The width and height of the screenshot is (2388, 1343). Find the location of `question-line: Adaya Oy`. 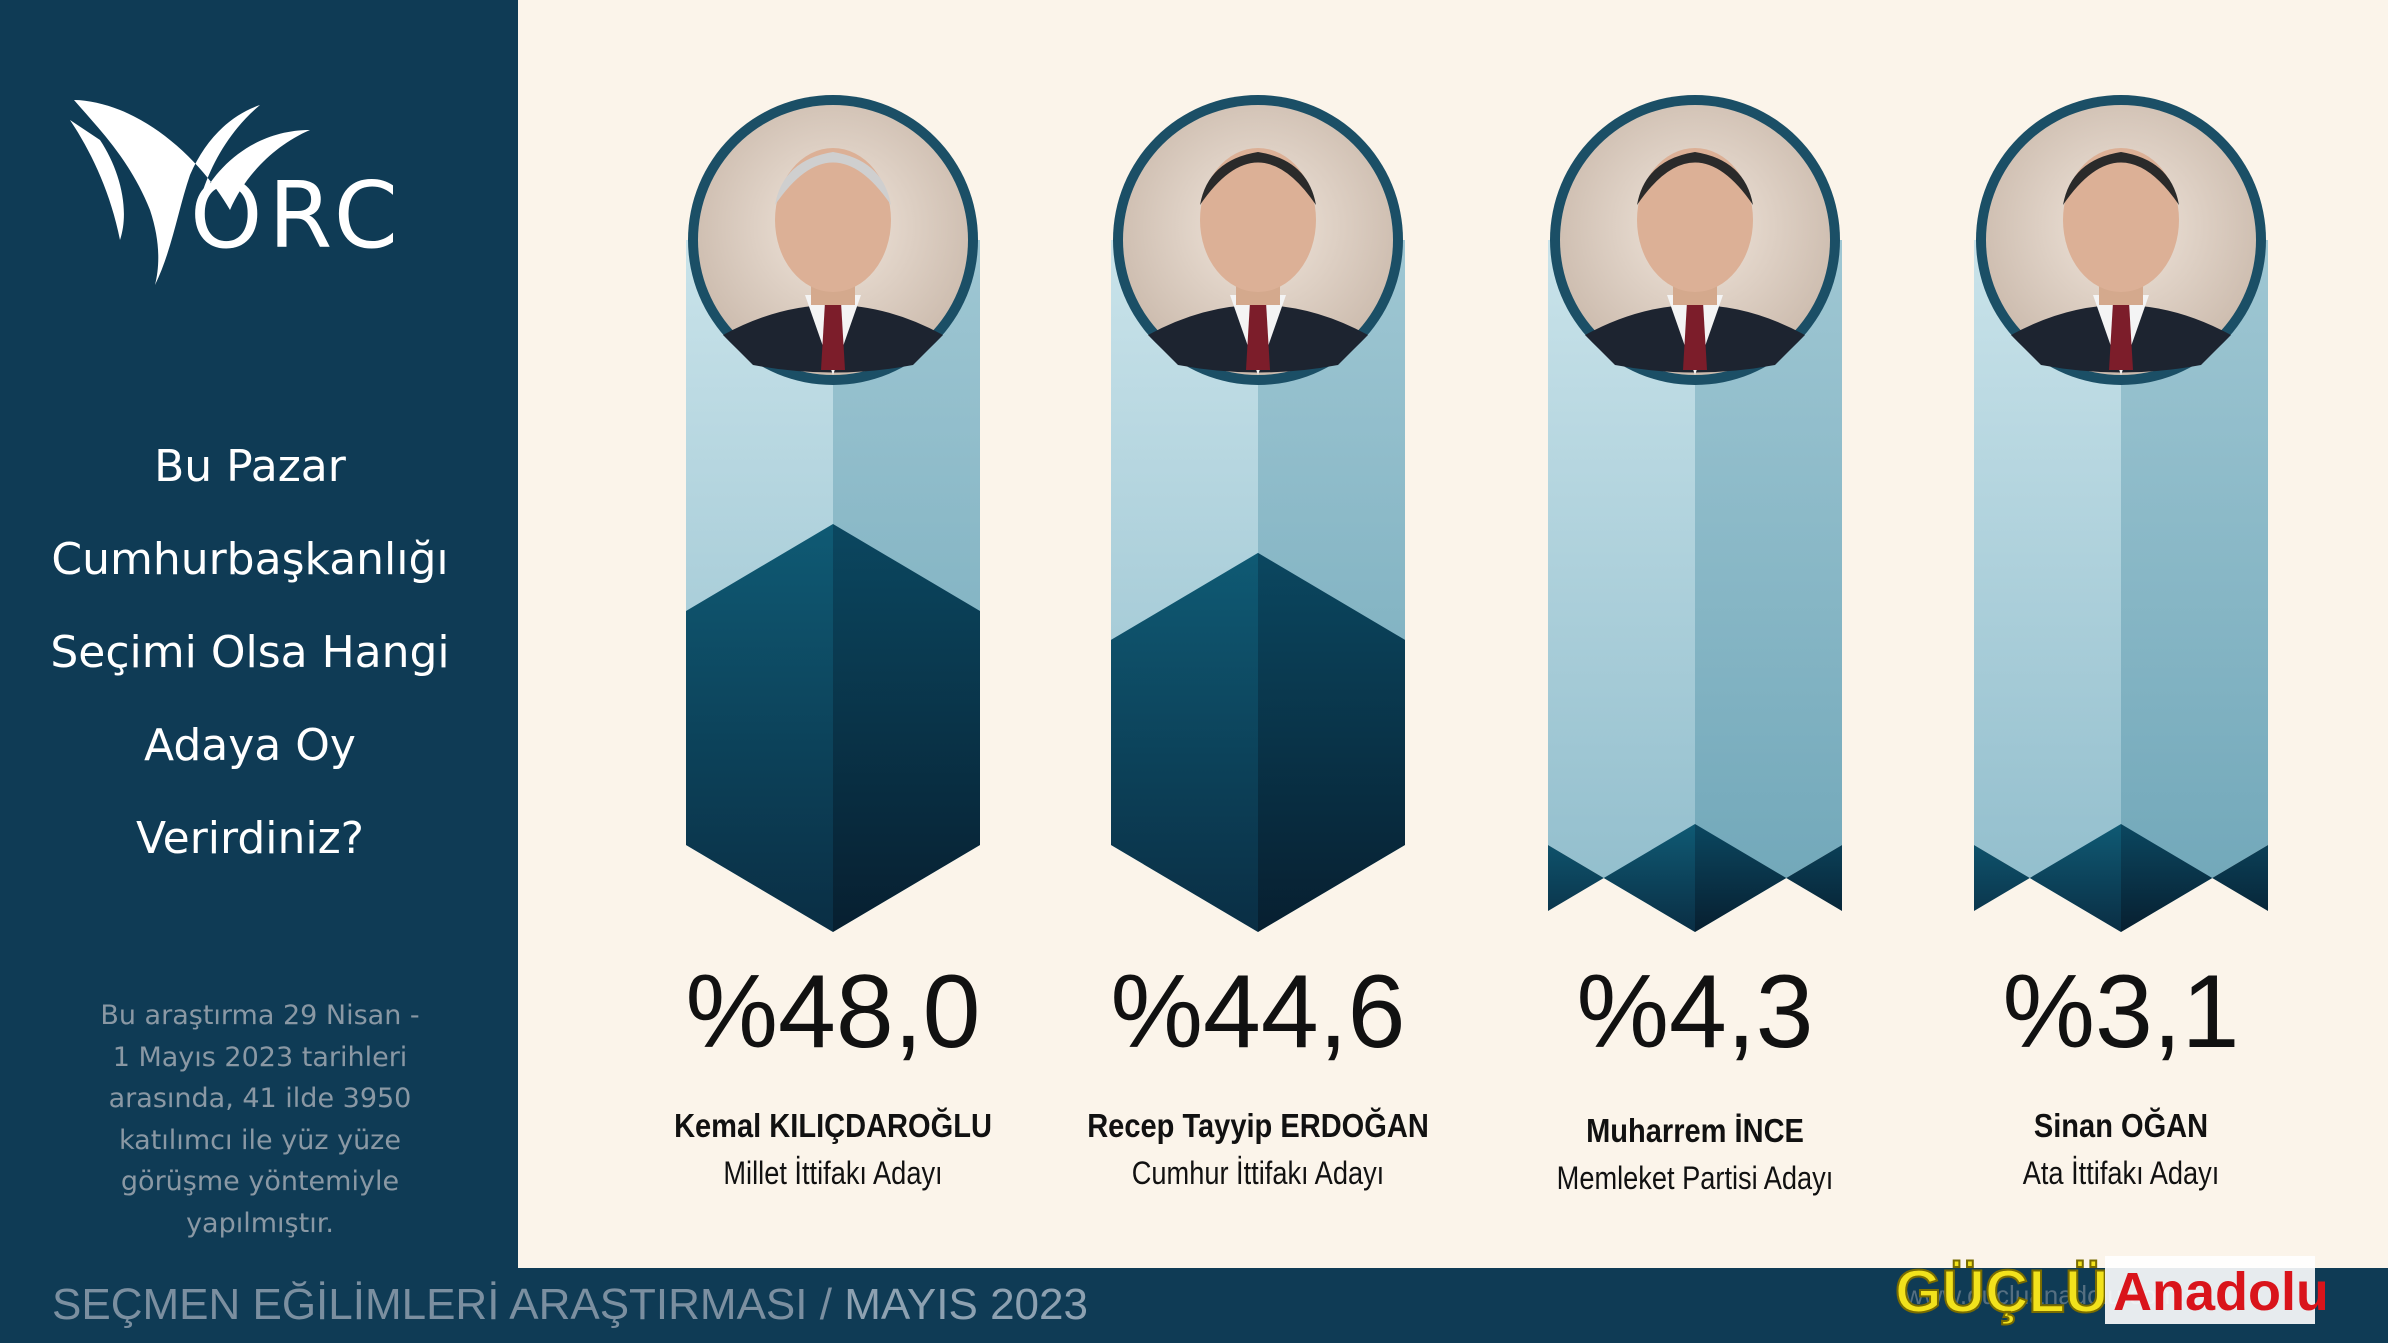

question-line: Adaya Oy is located at coordinates (250, 745).